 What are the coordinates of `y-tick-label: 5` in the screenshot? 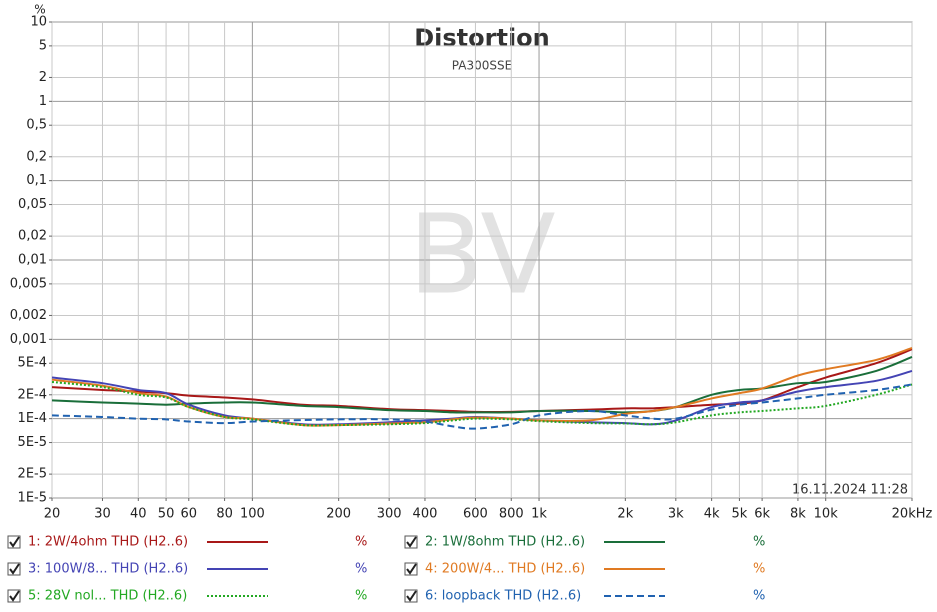 It's located at (43, 45).